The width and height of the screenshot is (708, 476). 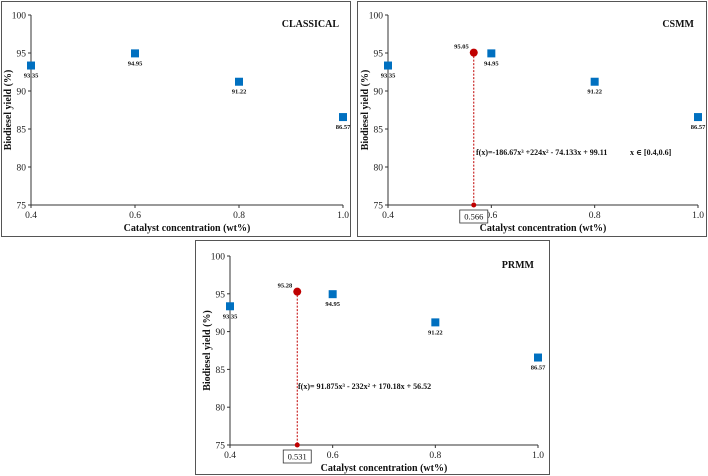 I want to click on optimum-value-label: 95.28, so click(x=285, y=286).